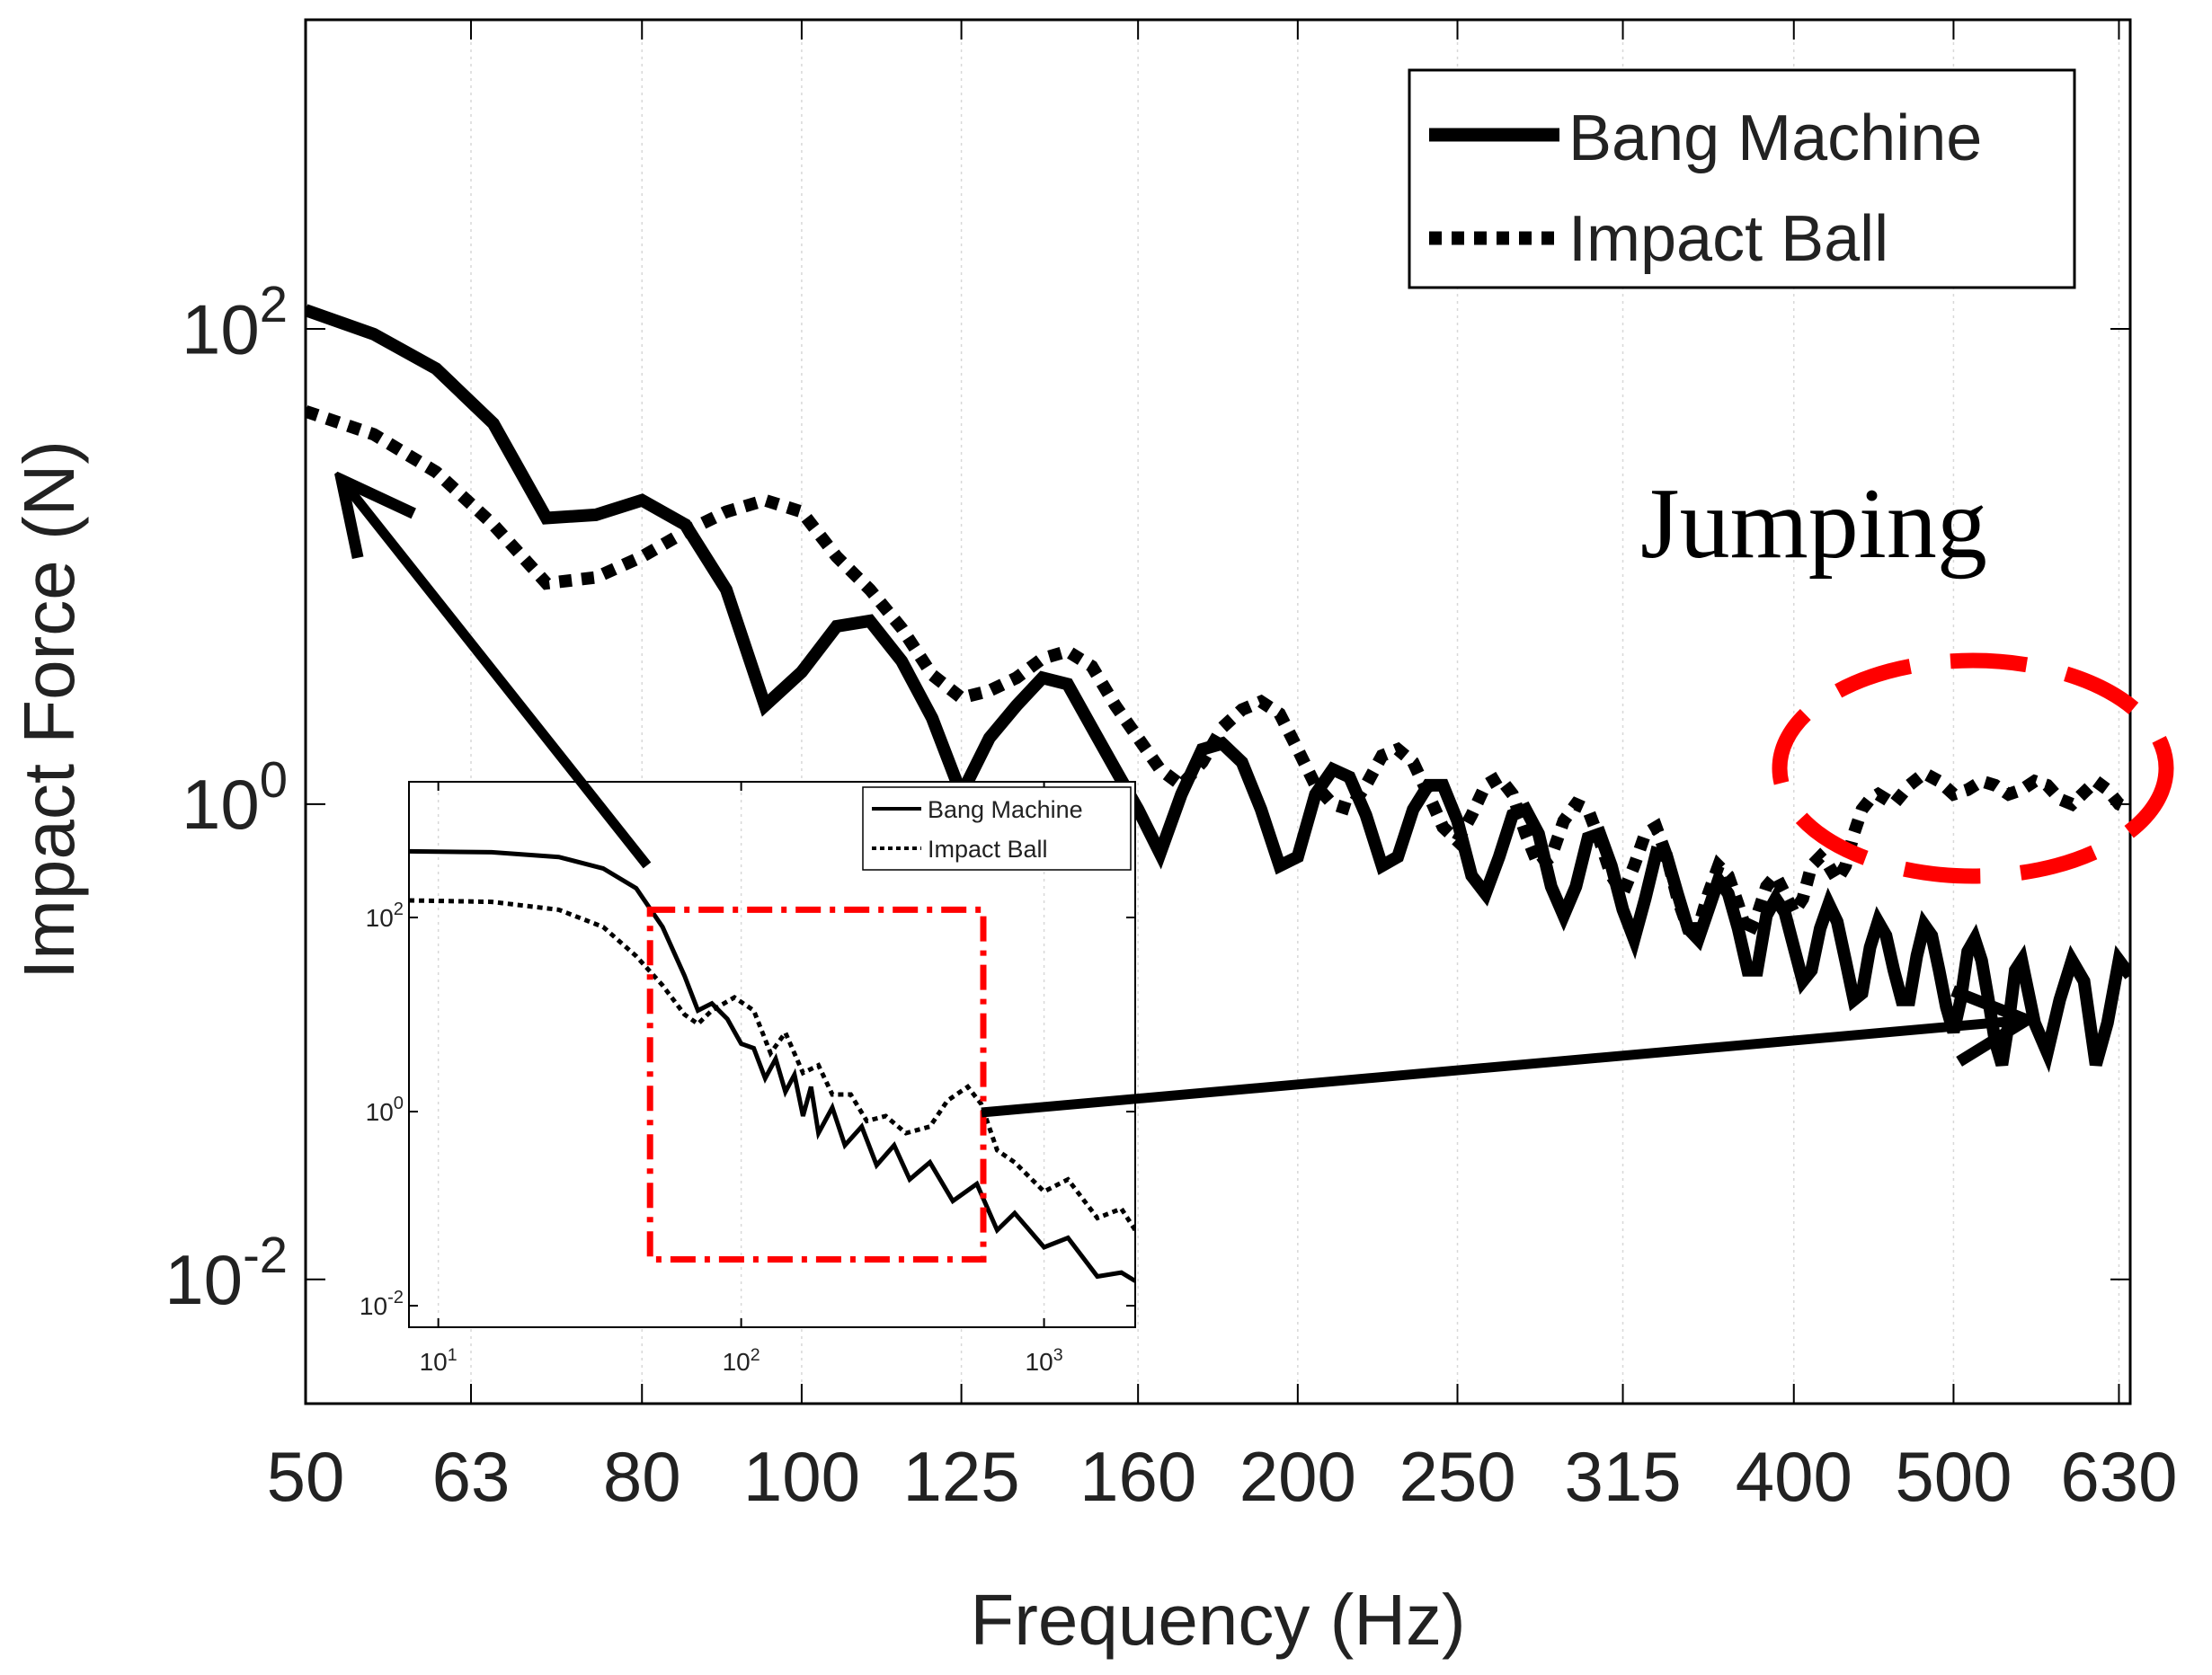 This screenshot has height=1675, width=2212. Describe the element at coordinates (1813, 524) in the screenshot. I see `jumping-annotation: Jumping` at that location.